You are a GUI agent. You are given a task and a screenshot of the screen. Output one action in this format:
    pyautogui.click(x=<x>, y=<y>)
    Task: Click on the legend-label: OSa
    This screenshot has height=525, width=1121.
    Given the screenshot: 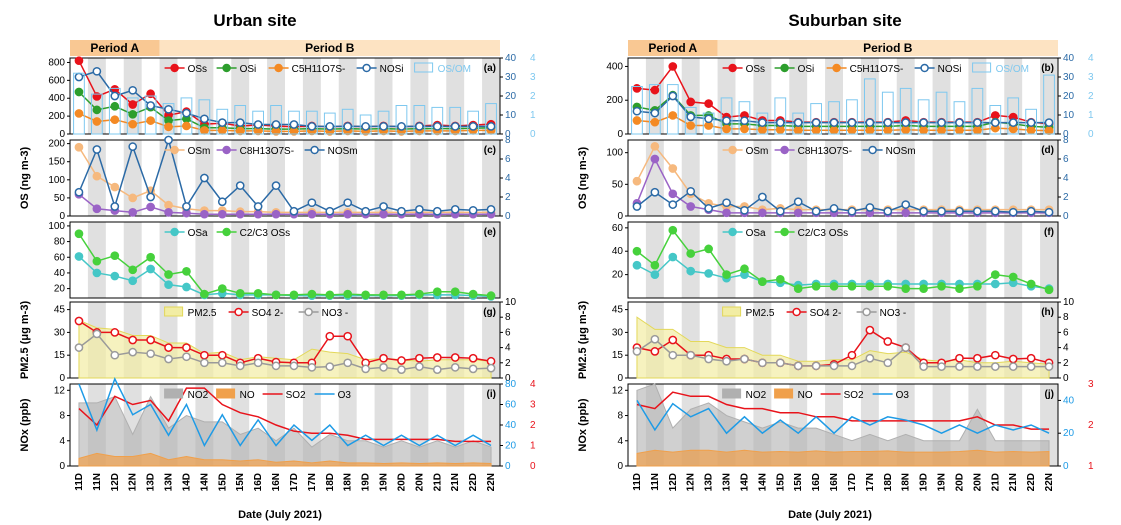 What is the action you would take?
    pyautogui.click(x=198, y=233)
    